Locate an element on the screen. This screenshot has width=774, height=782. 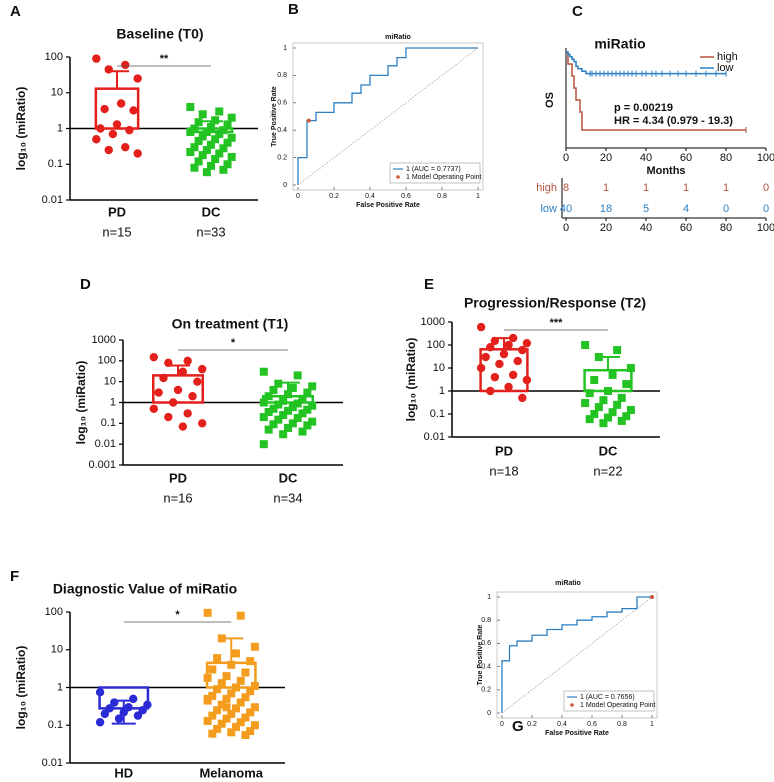
chart-title: miRatio is located at coordinates (619, 44).